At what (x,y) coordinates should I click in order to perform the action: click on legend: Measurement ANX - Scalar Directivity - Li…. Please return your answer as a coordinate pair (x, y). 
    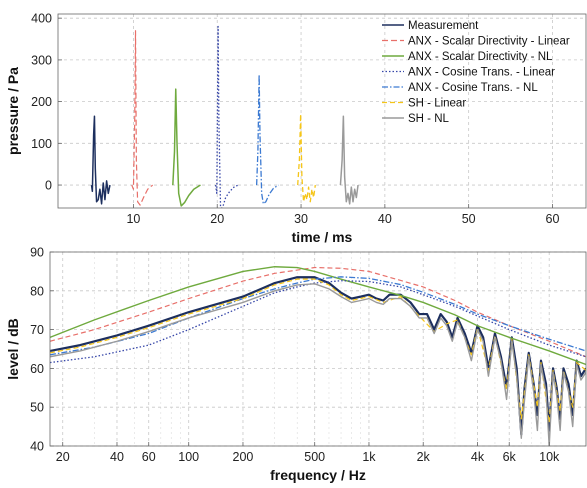
    Looking at the image, I should click on (476, 72).